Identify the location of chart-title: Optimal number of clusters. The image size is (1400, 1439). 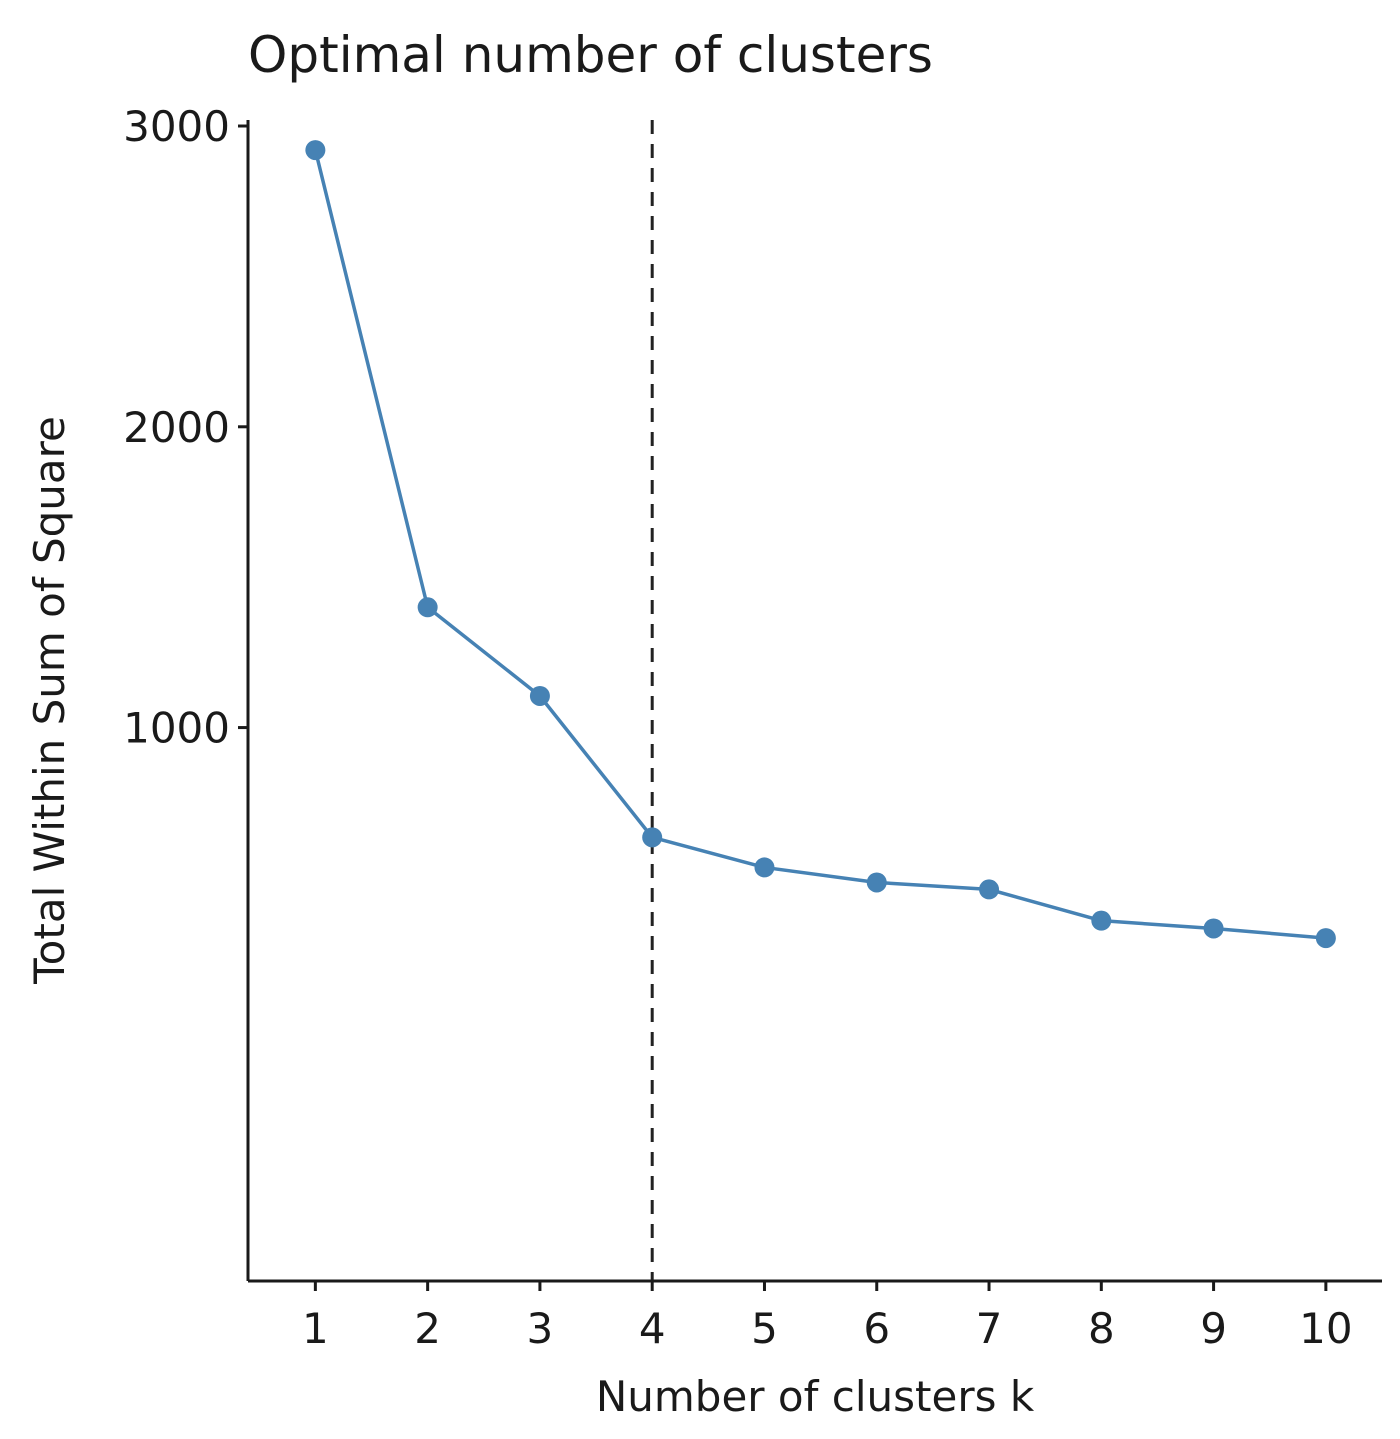
(590, 55).